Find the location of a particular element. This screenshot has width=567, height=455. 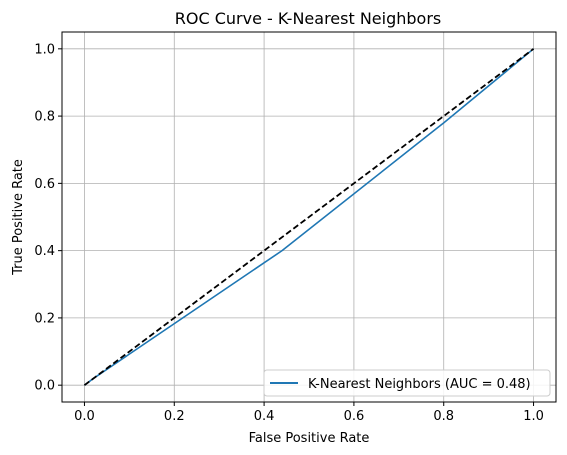

legend-box is located at coordinates (407, 383).